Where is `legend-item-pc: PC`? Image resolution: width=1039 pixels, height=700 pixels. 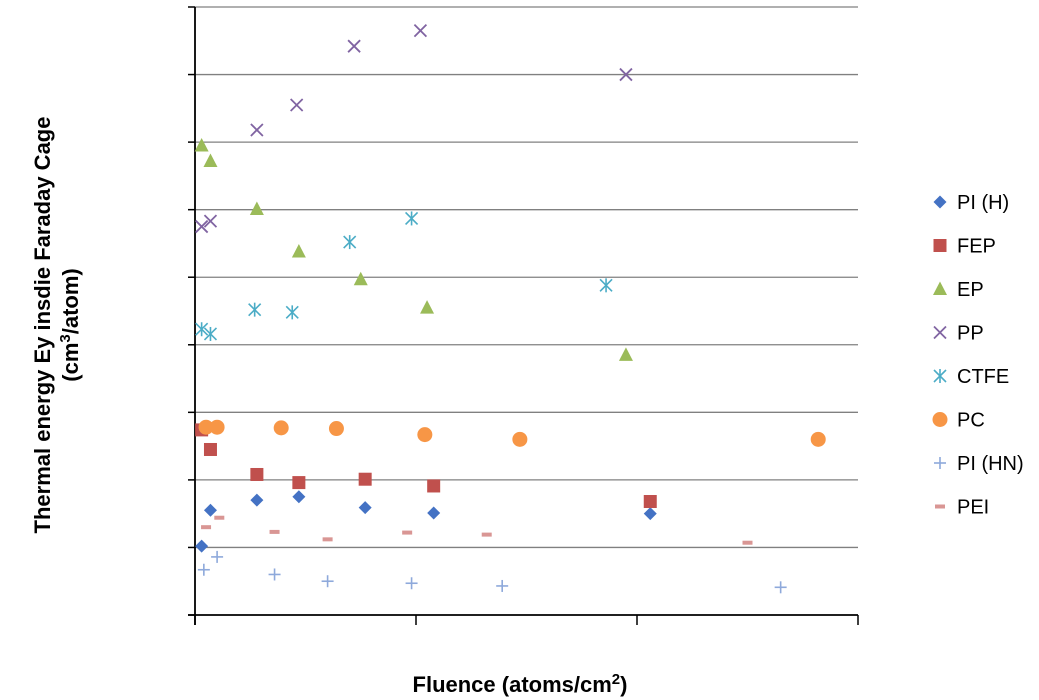
legend-item-pc: PC is located at coordinates (958, 421).